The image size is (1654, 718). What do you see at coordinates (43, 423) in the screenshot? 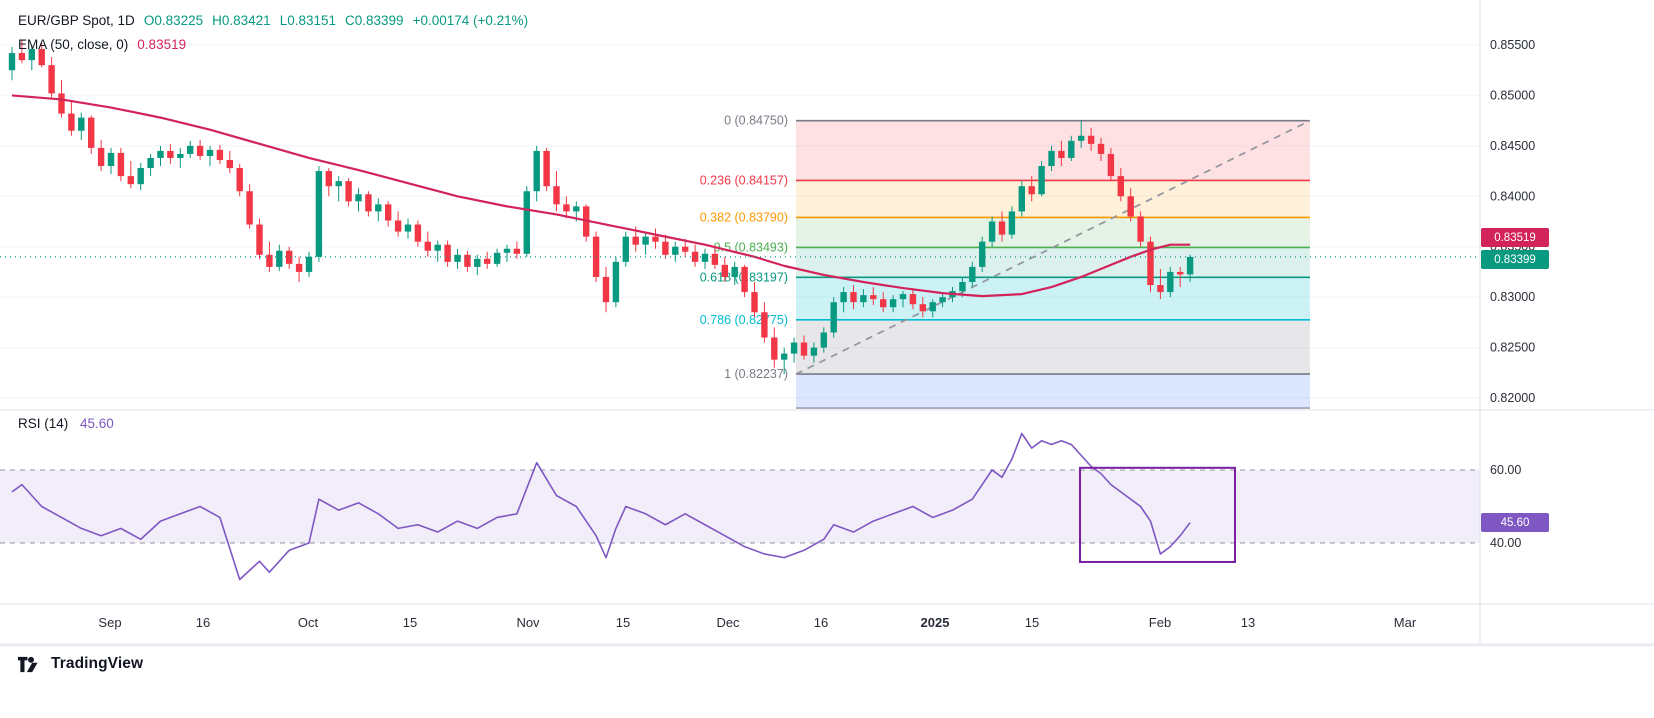
I see `rsi-indicator-label: RSI (14)` at bounding box center [43, 423].